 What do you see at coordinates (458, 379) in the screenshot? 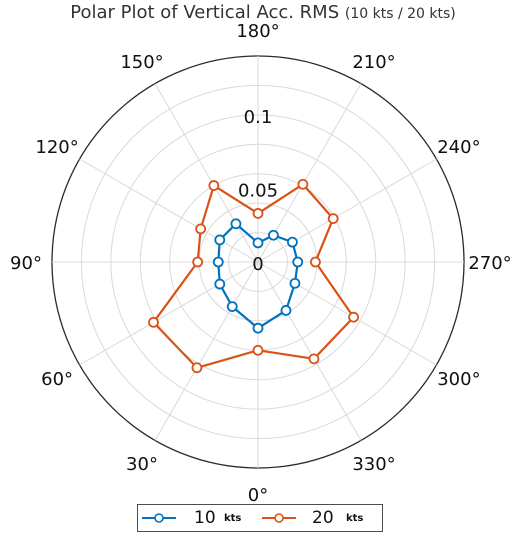
I see `theta-tick-label: 300°` at bounding box center [458, 379].